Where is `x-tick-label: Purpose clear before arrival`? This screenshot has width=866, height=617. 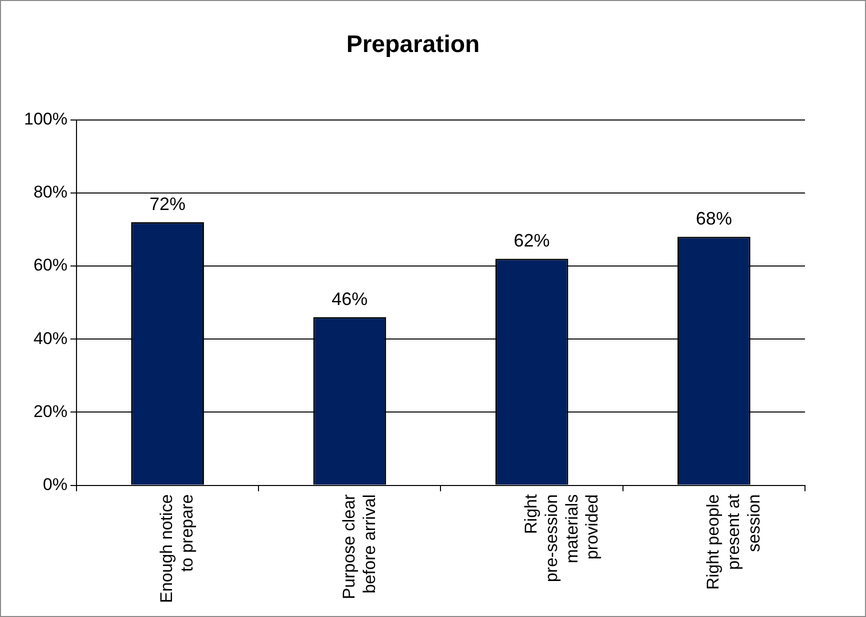 x-tick-label: Purpose clear before arrival is located at coordinates (359, 547).